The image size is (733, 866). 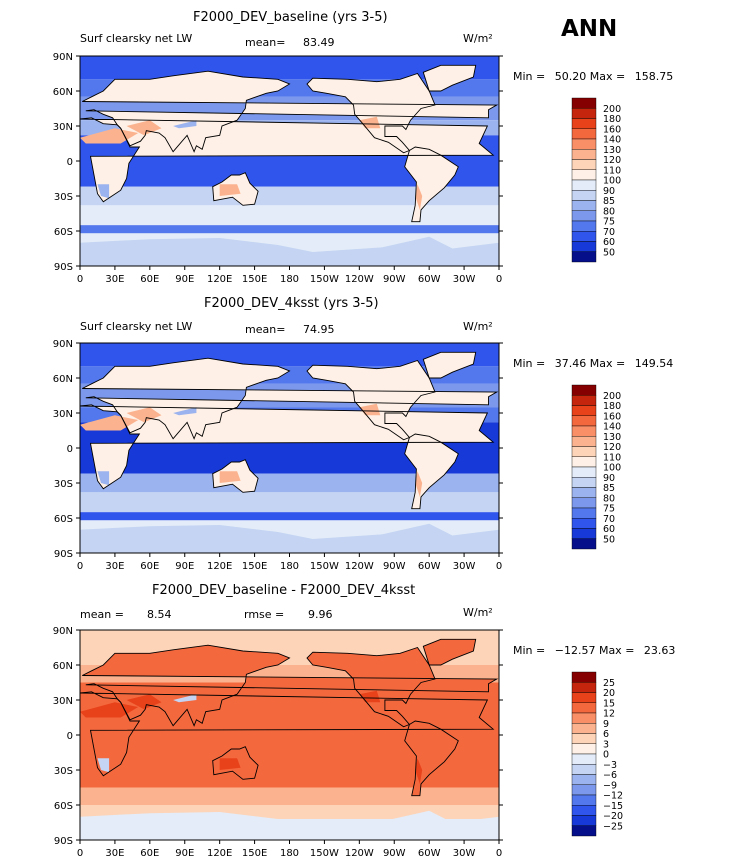 I want to click on min-value: 37.46, so click(x=570, y=363).